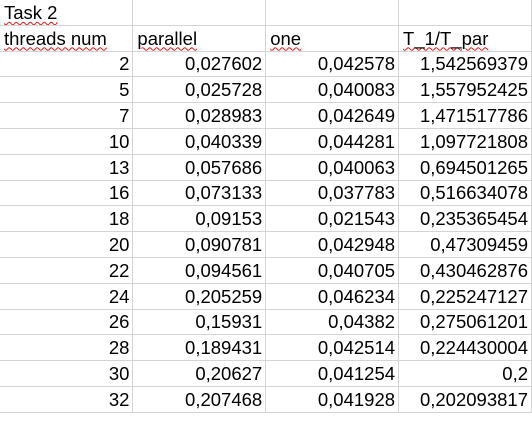 This screenshot has height=435, width=532. What do you see at coordinates (199, 167) in the screenshot?
I see `cell-parallel: 0,057686` at bounding box center [199, 167].